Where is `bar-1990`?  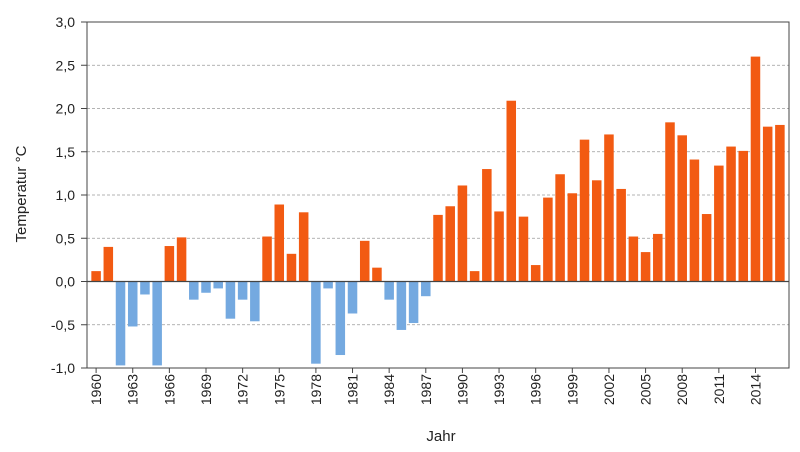
bar-1990 is located at coordinates (462, 233).